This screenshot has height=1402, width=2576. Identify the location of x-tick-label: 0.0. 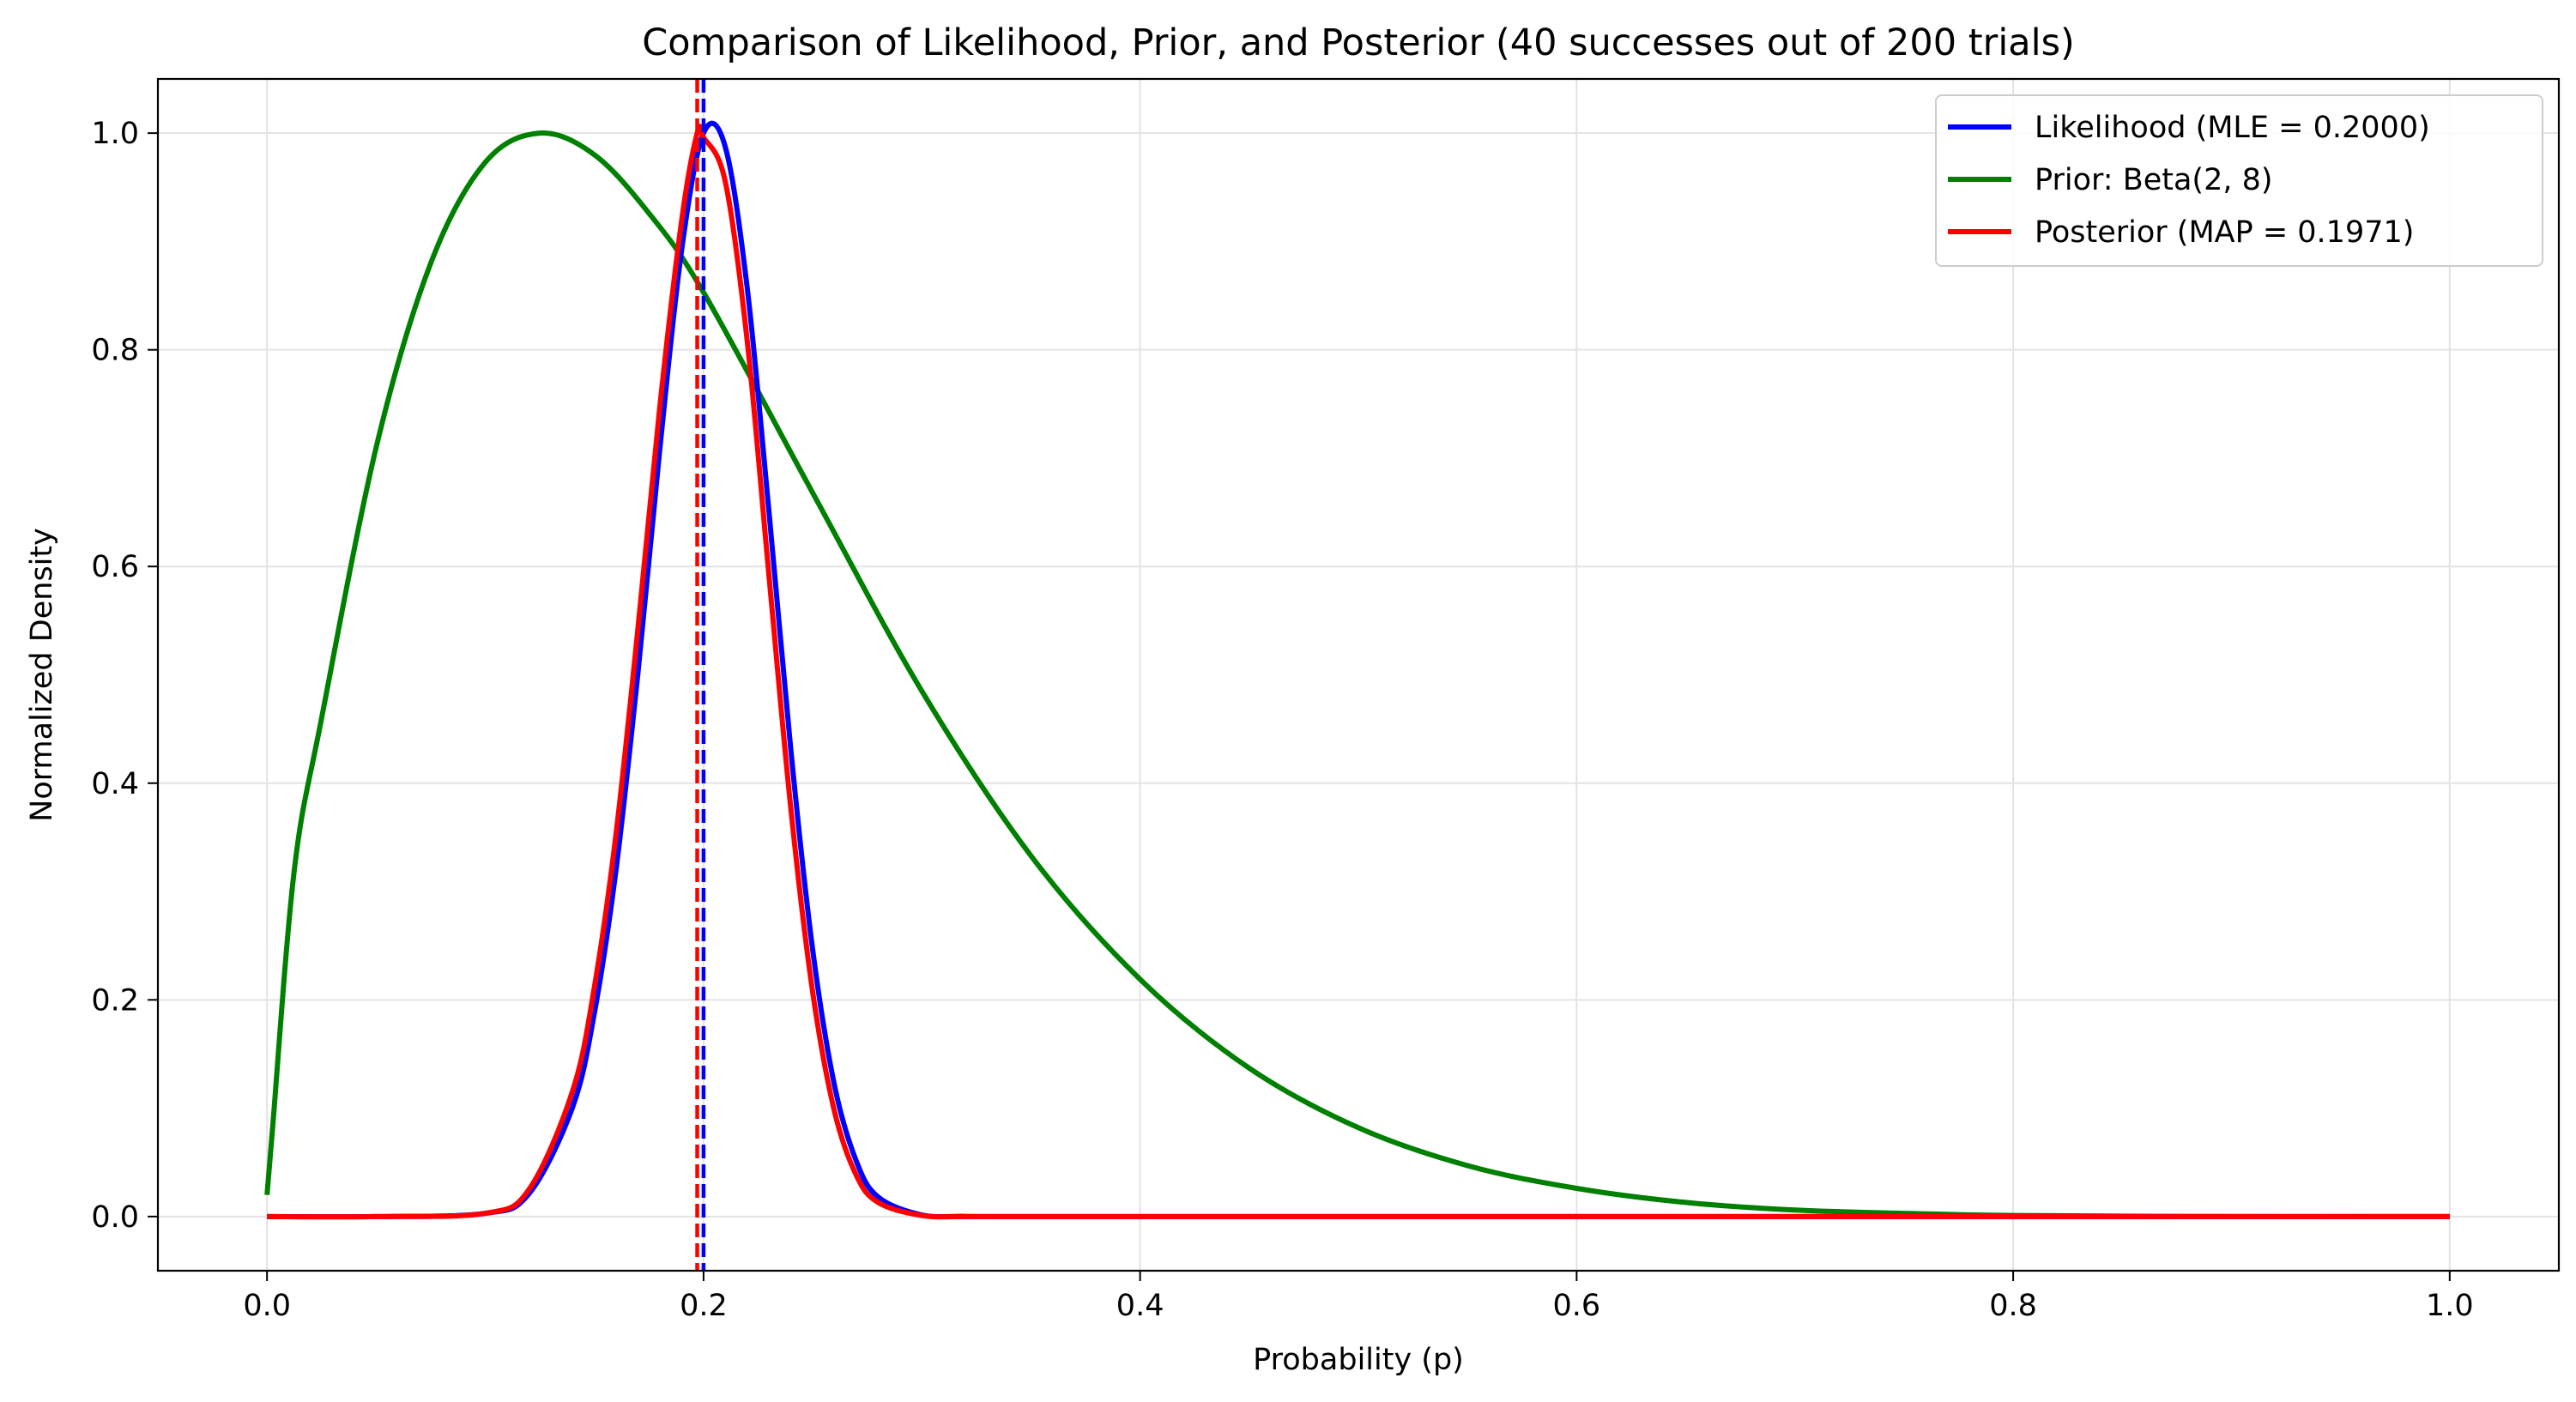
(267, 1306).